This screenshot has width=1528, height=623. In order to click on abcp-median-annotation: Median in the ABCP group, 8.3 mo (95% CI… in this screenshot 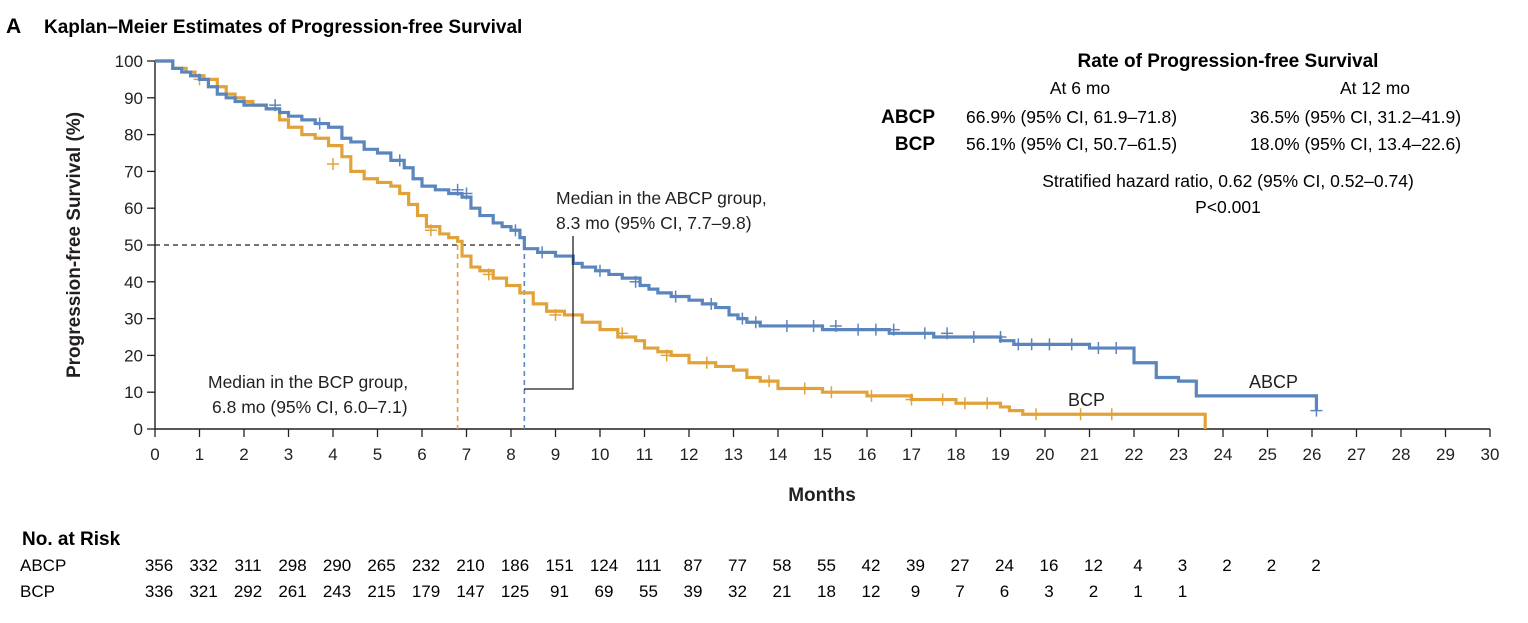, I will do `click(661, 210)`.